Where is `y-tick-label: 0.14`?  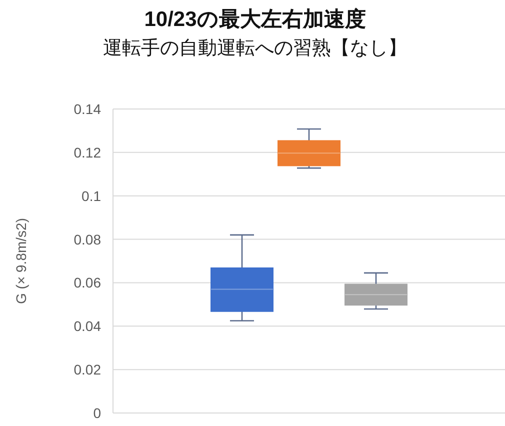
y-tick-label: 0.14 is located at coordinates (88, 109).